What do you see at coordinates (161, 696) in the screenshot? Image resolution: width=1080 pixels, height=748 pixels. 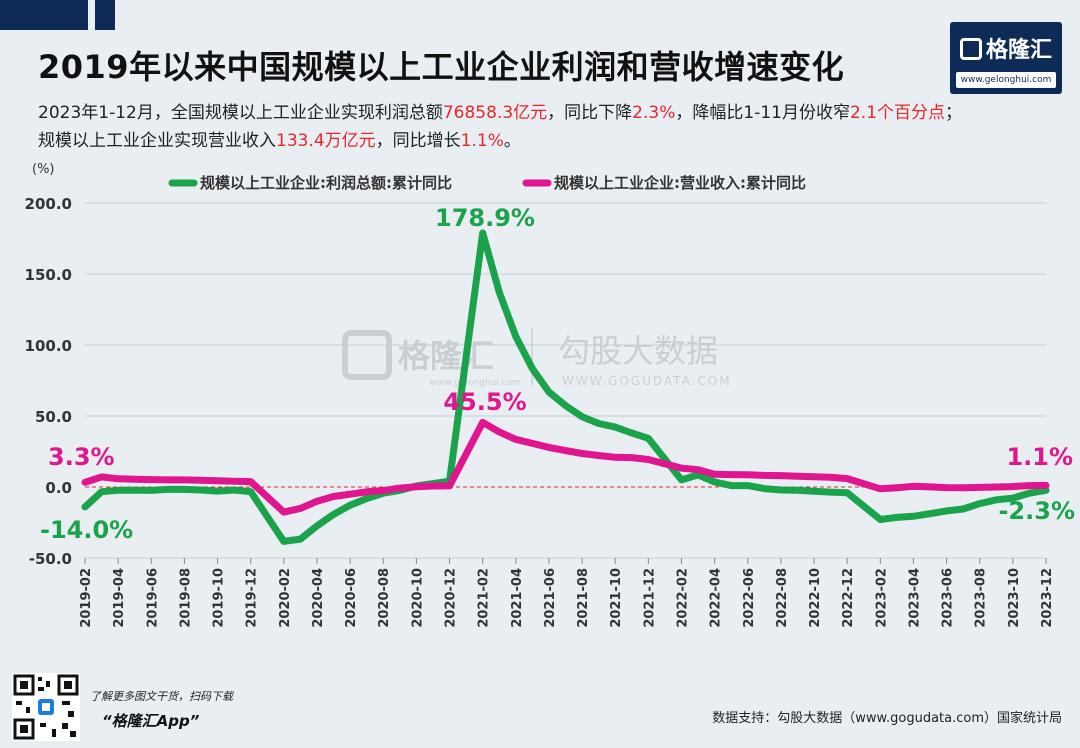 I see `promo-text: 了解更多图文干货，扫码下载` at bounding box center [161, 696].